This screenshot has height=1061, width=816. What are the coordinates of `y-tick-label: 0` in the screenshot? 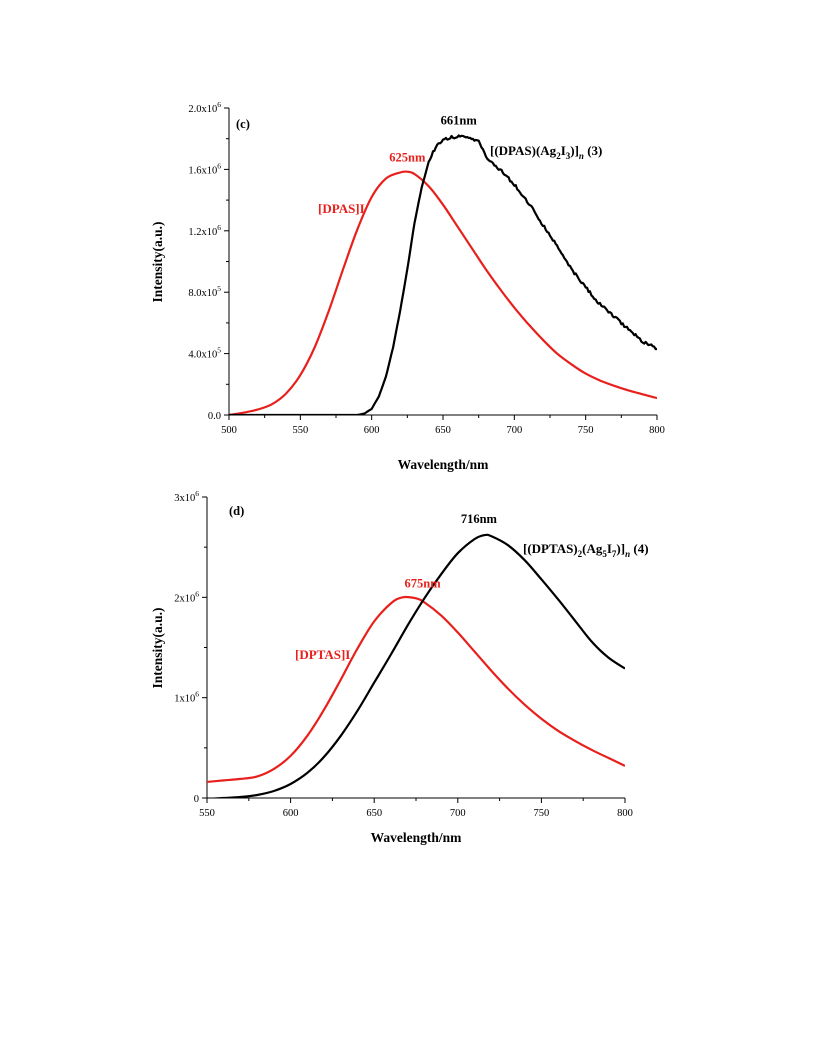 It's located at (196, 799).